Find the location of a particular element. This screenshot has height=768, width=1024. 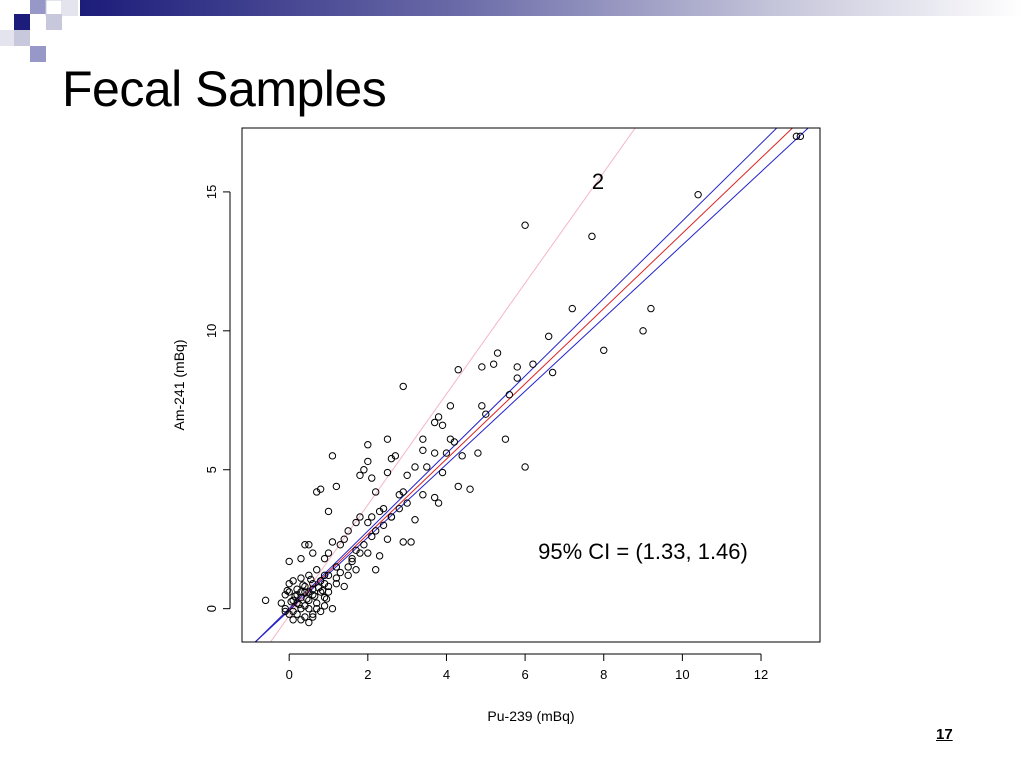

y-tick-label: 15 is located at coordinates (211, 192).